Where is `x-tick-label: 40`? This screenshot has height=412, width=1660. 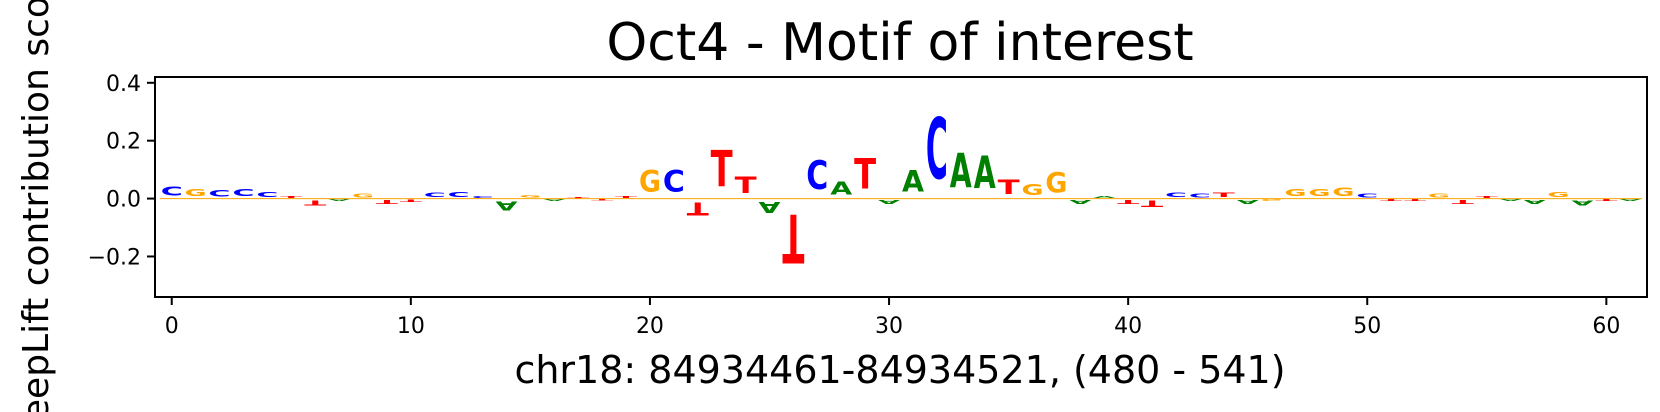 x-tick-label: 40 is located at coordinates (1128, 326).